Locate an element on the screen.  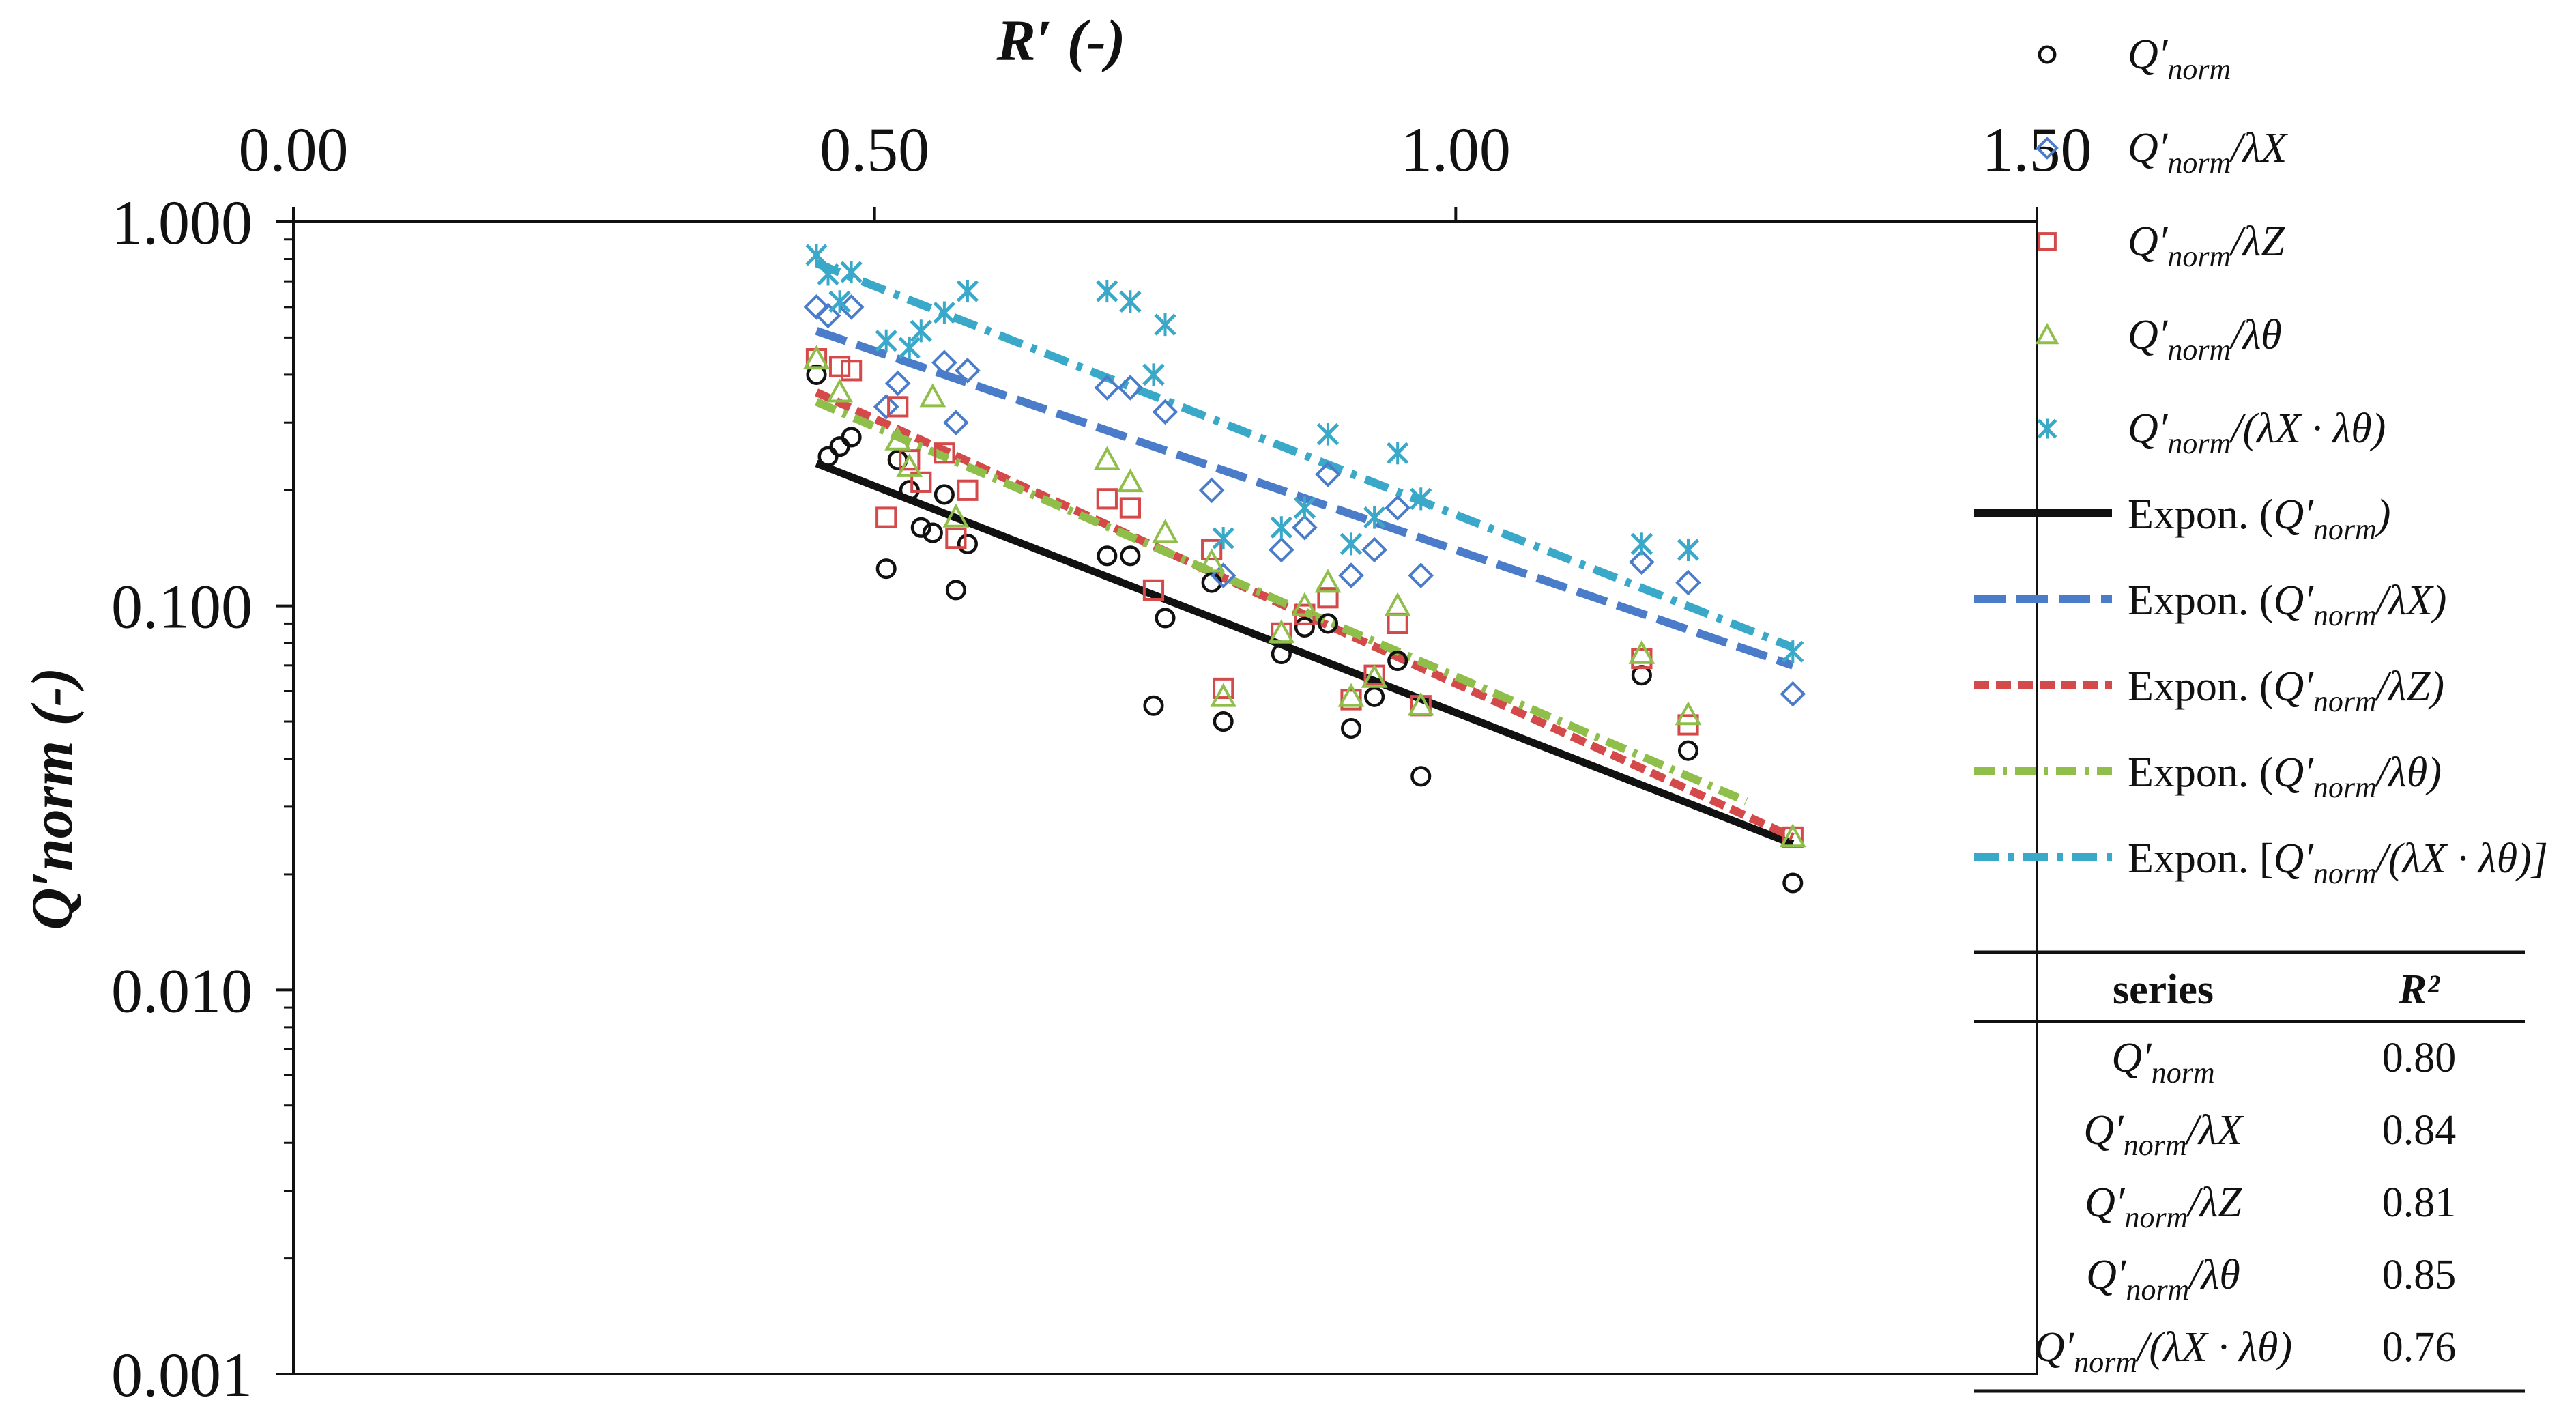
legend-label: Expon. (Q′norm/λX) is located at coordinates (2287, 604).